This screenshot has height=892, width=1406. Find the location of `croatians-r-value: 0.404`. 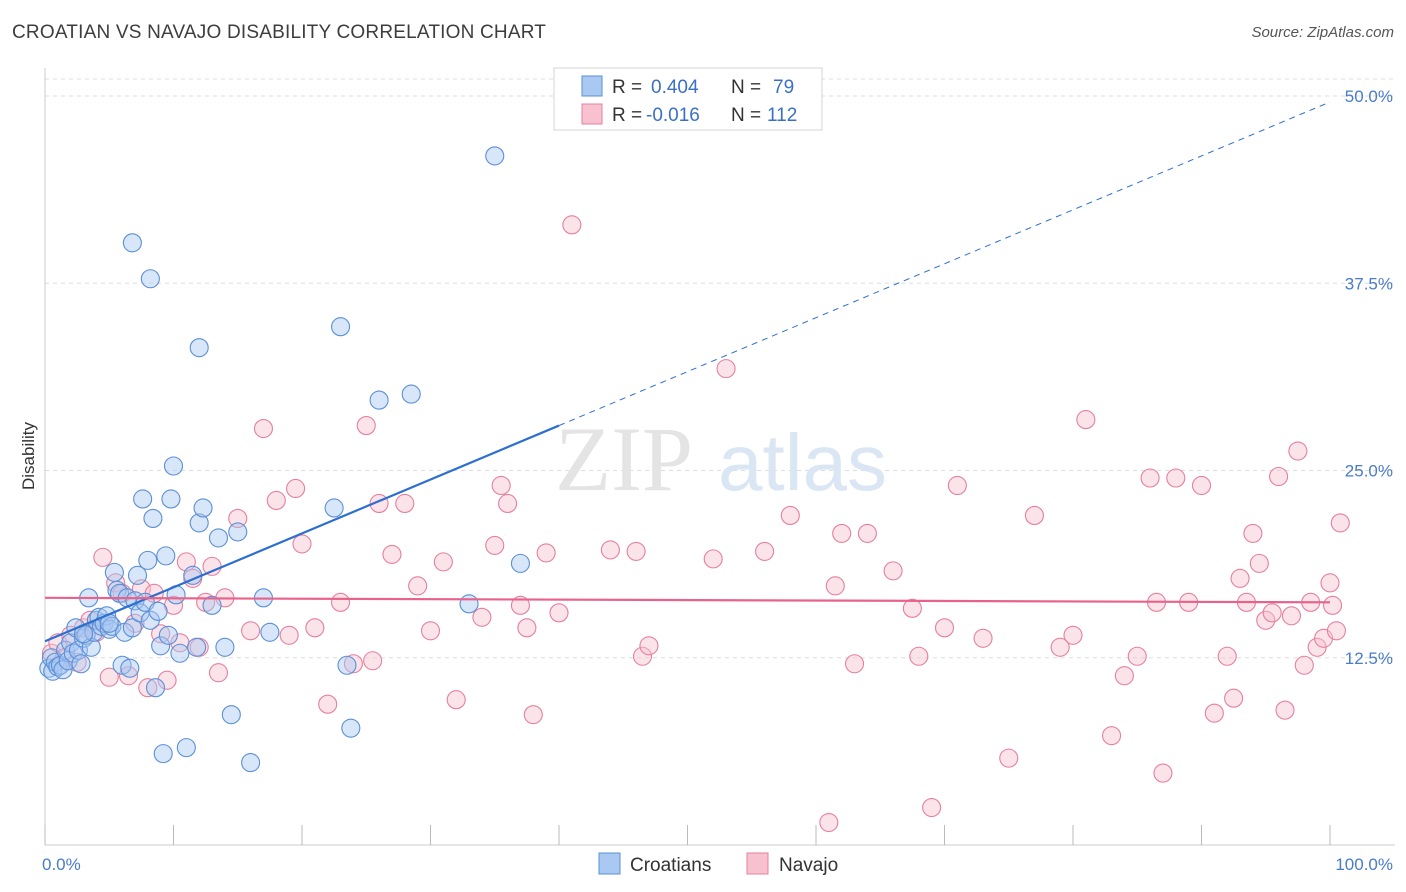

croatians-r-value: 0.404 is located at coordinates (675, 87).